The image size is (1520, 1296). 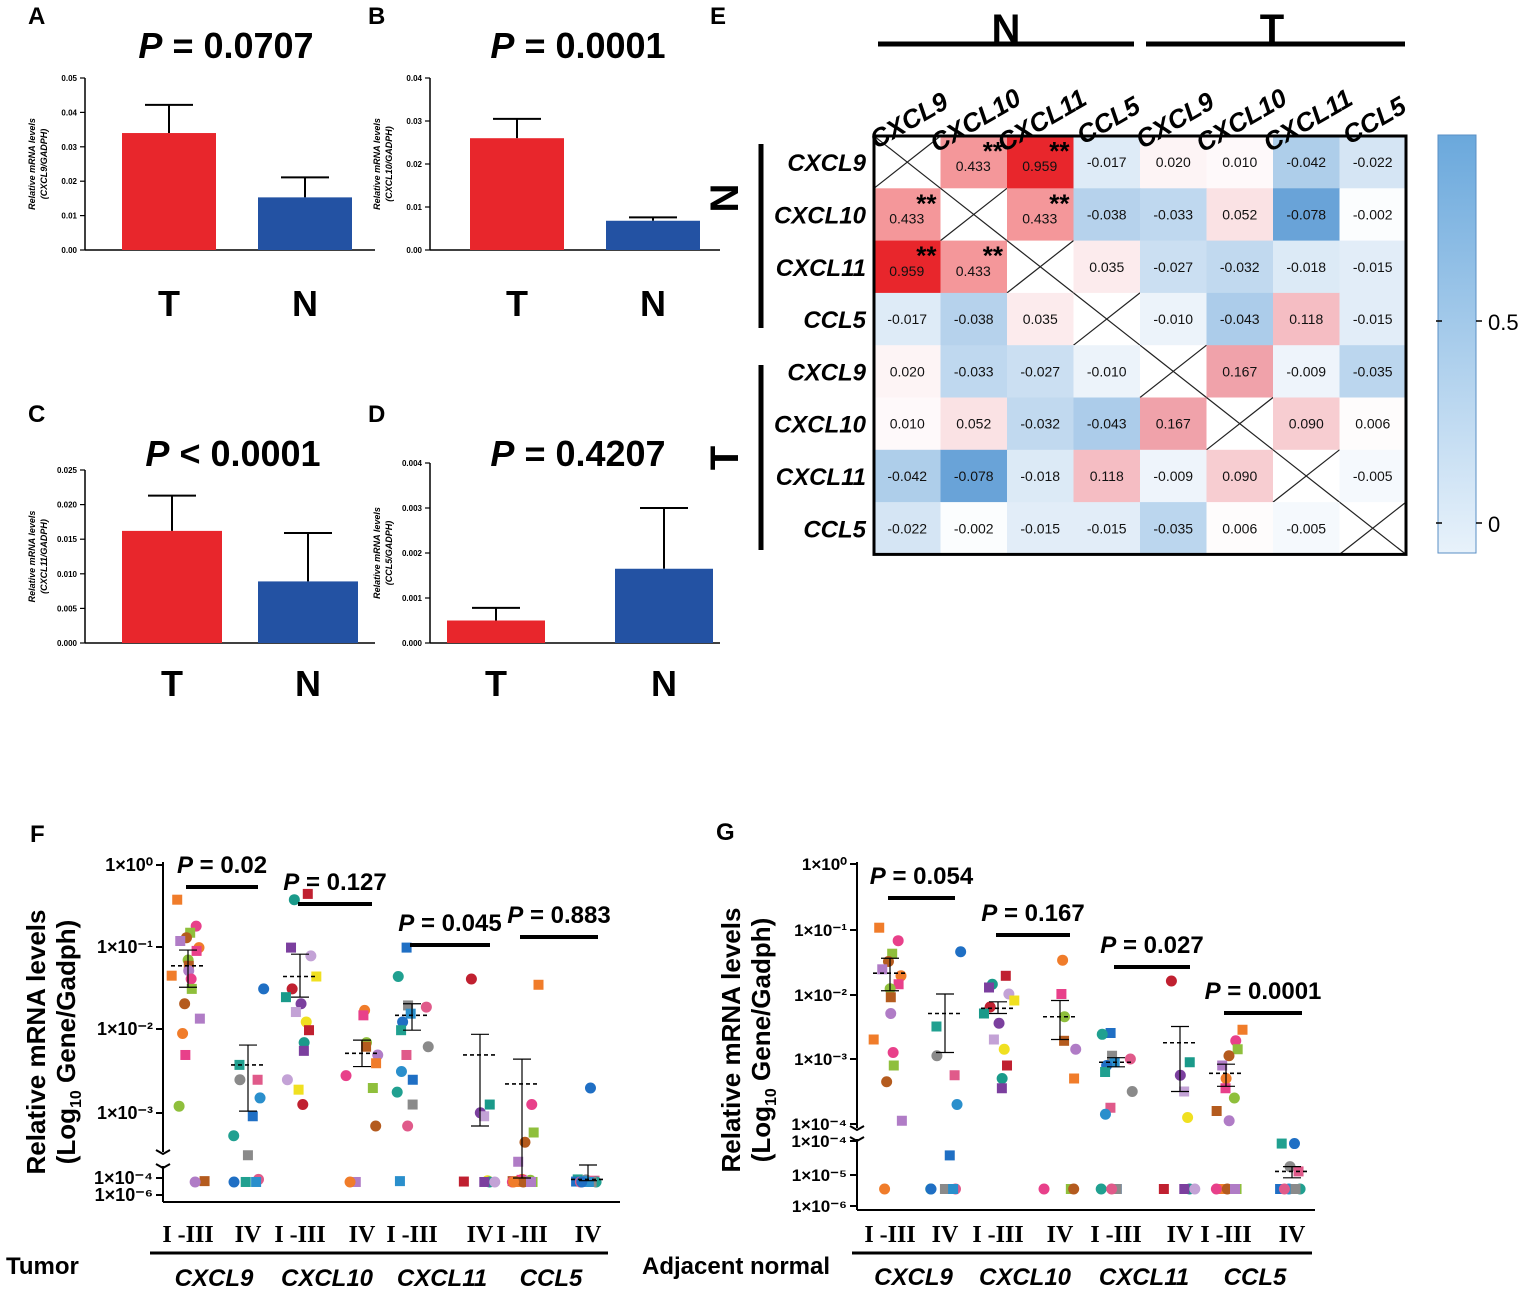 I want to click on p-value: 0.054, so click(x=943, y=876).